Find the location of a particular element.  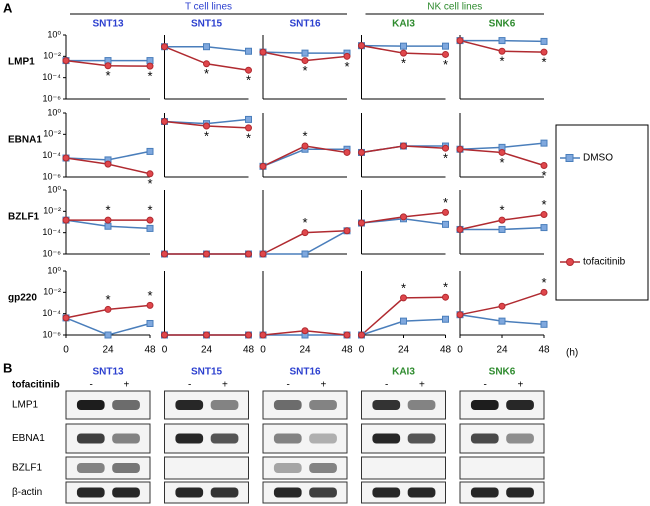

column-title: SNT16 is located at coordinates (305, 24).